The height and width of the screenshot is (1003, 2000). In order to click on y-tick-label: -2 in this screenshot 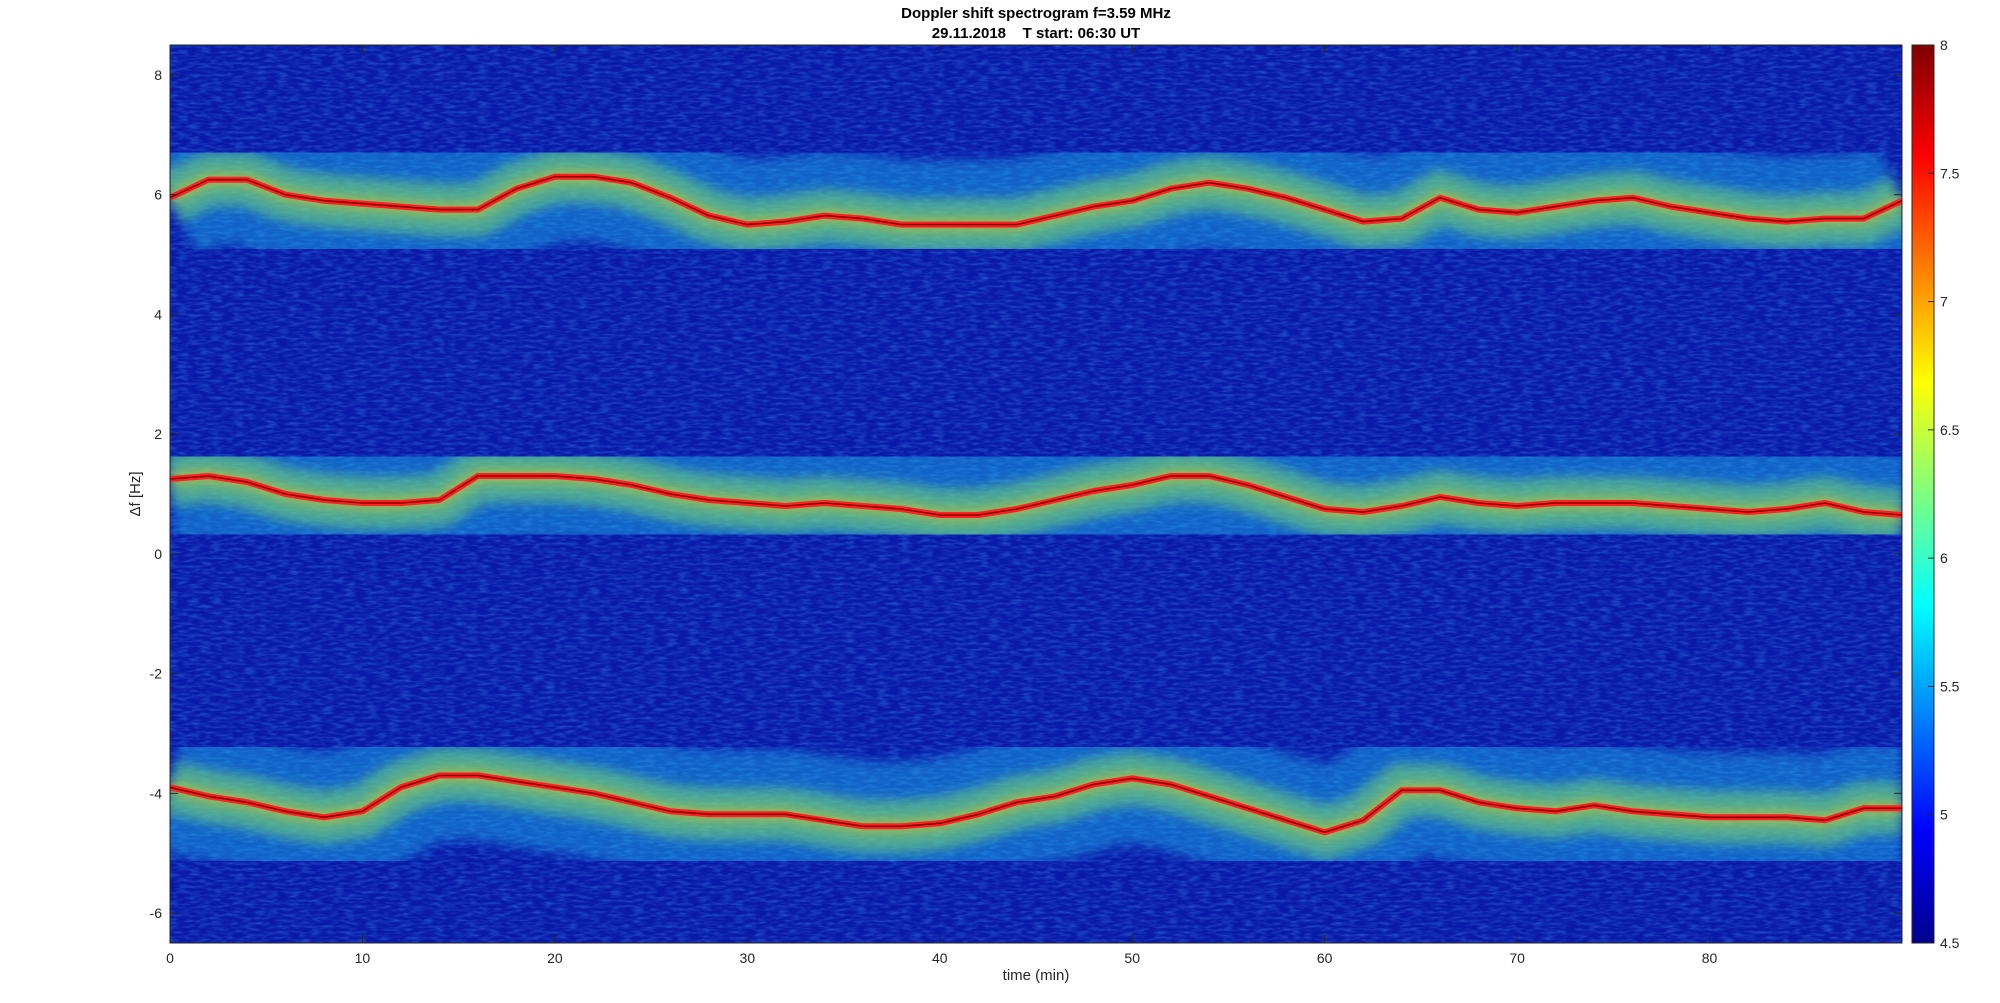, I will do `click(156, 674)`.